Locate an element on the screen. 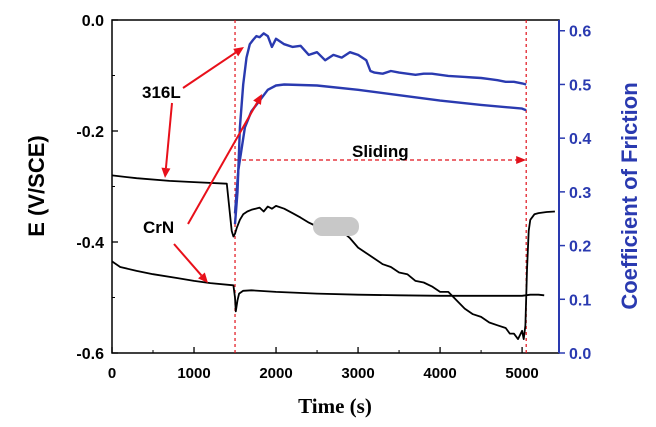 Image resolution: width=656 pixels, height=427 pixels. label-316L: 316L is located at coordinates (161, 92).